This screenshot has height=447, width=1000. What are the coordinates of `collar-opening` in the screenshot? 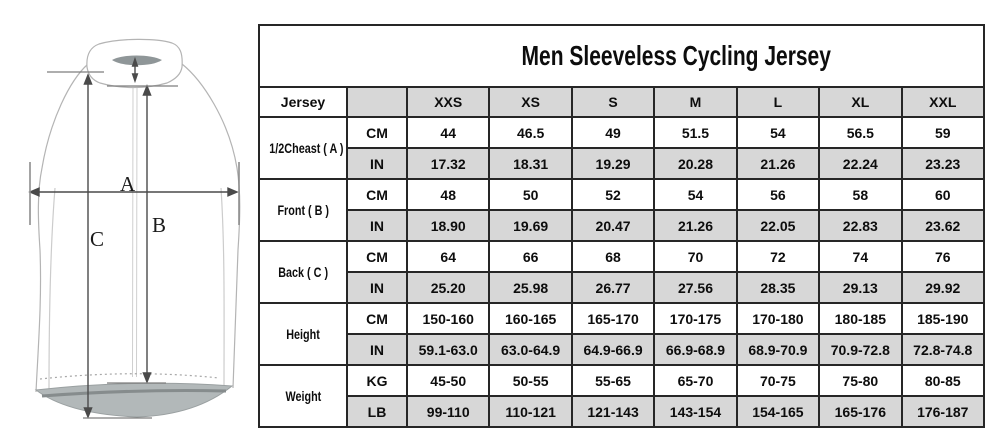 It's located at (137, 60).